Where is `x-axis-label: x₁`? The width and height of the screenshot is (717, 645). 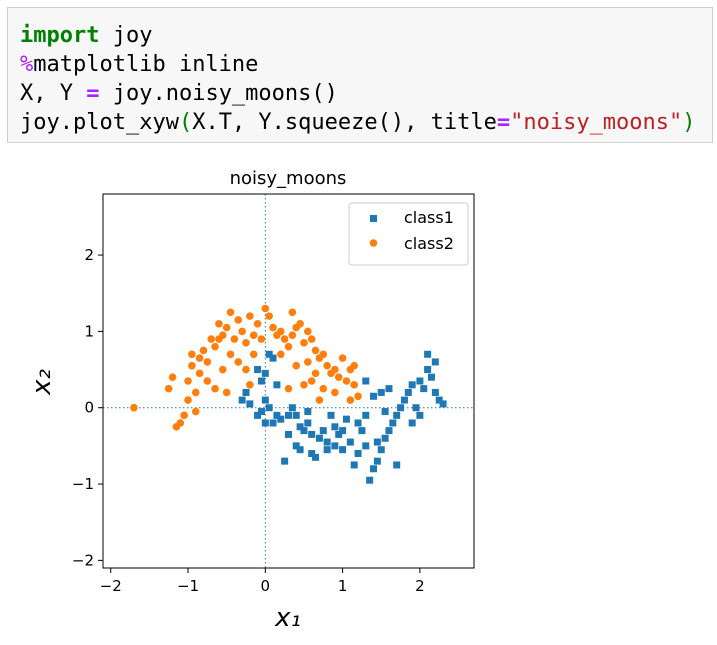 x-axis-label: x₁ is located at coordinates (287, 618).